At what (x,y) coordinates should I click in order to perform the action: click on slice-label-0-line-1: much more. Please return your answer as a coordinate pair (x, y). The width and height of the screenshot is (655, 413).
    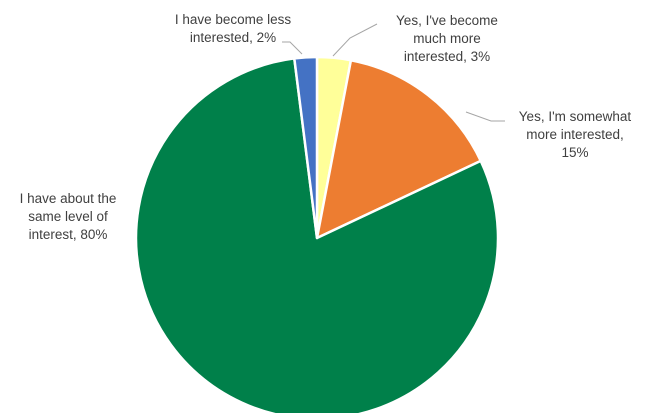
    Looking at the image, I should click on (447, 38).